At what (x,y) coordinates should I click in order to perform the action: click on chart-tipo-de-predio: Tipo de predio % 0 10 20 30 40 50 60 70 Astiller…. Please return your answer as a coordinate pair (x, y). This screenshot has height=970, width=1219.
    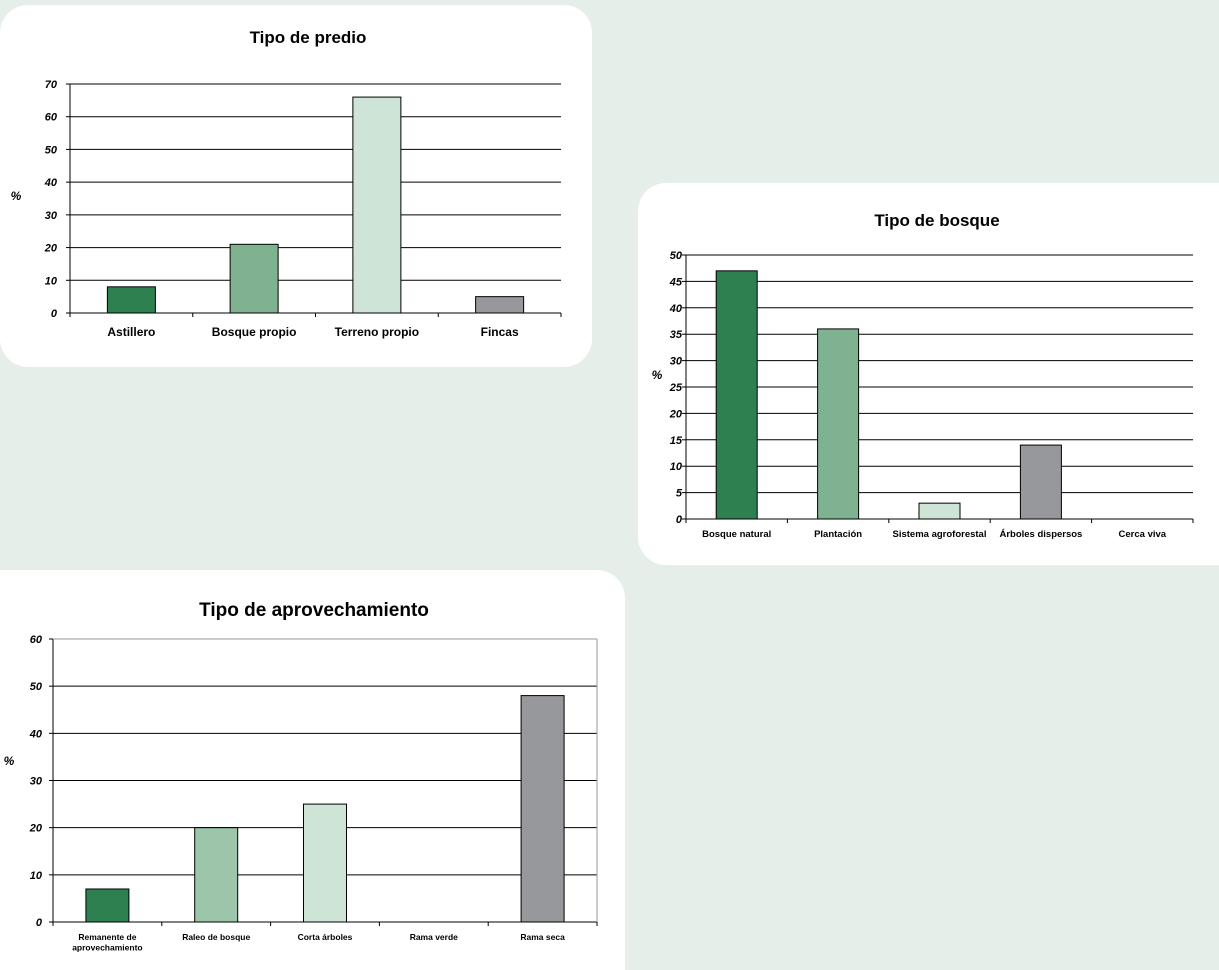
    Looking at the image, I should click on (286, 183).